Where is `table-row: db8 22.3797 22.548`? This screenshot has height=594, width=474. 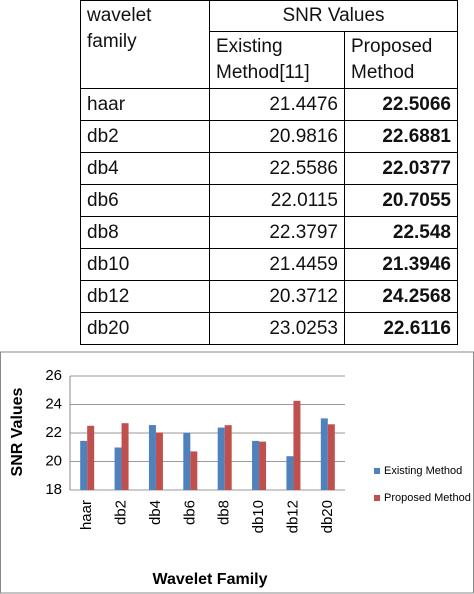
table-row: db8 22.3797 22.548 is located at coordinates (269, 232).